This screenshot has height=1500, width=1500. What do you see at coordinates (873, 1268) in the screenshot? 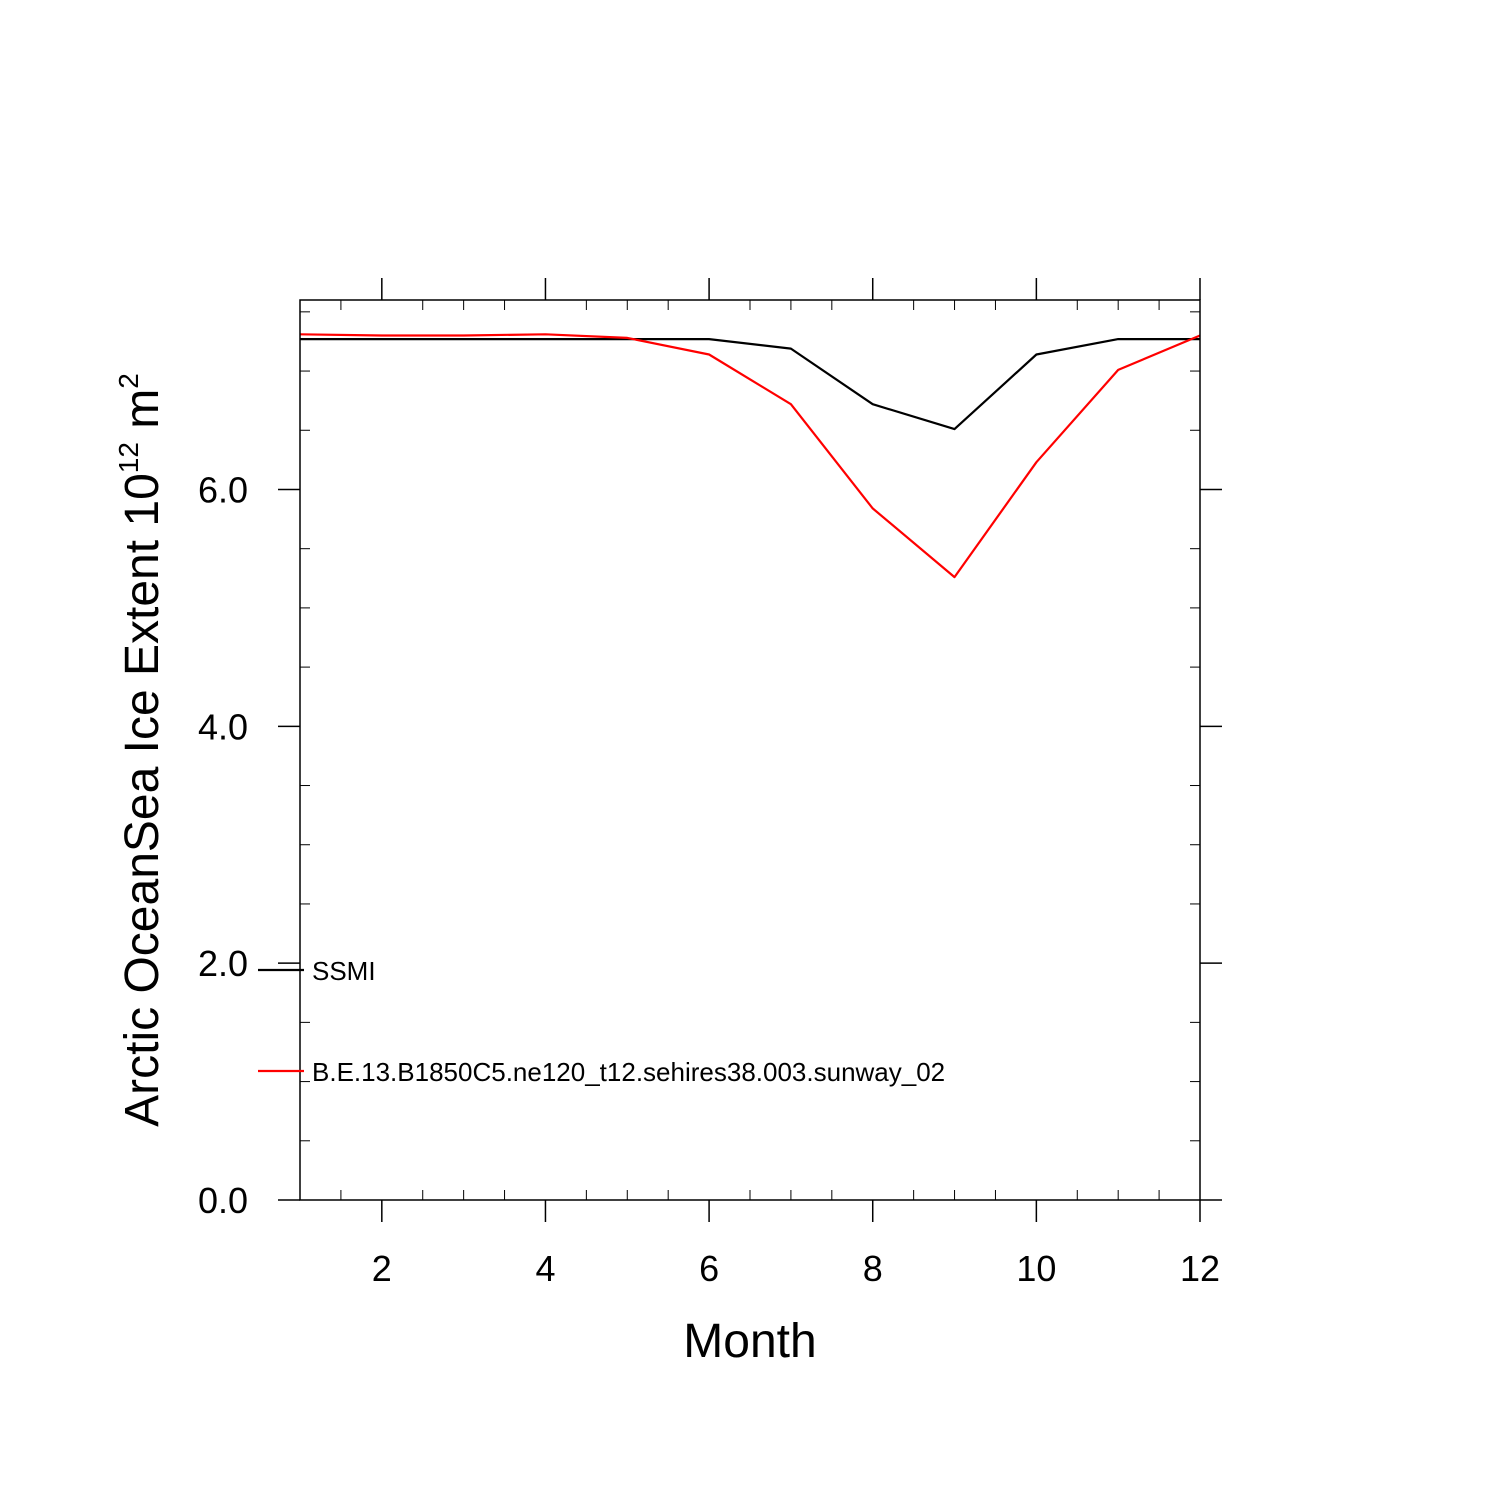
I see `x-tick-label: 8` at bounding box center [873, 1268].